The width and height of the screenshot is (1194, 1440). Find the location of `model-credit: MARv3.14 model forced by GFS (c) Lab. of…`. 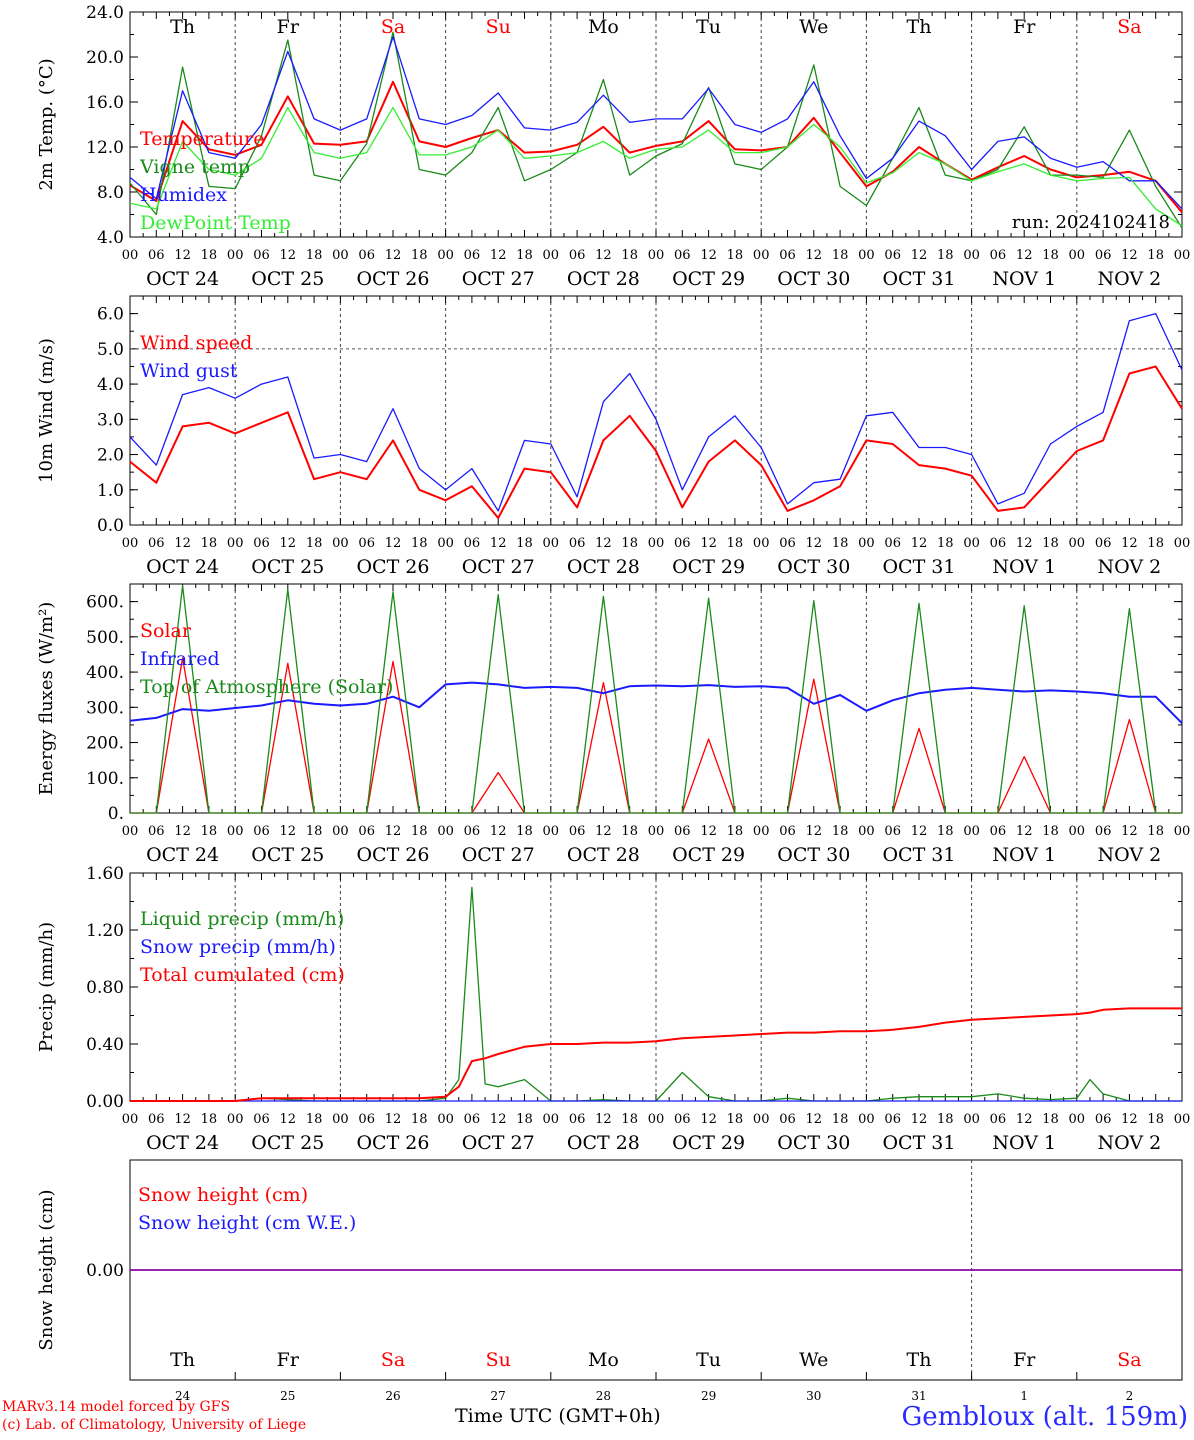

model-credit: MARv3.14 model forced by GFS (c) Lab. of… is located at coordinates (154, 1416).